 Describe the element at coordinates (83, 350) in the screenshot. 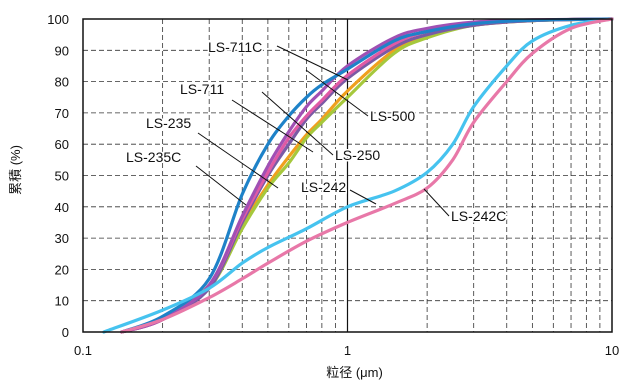

I see `x-tick-label: 0.1` at that location.